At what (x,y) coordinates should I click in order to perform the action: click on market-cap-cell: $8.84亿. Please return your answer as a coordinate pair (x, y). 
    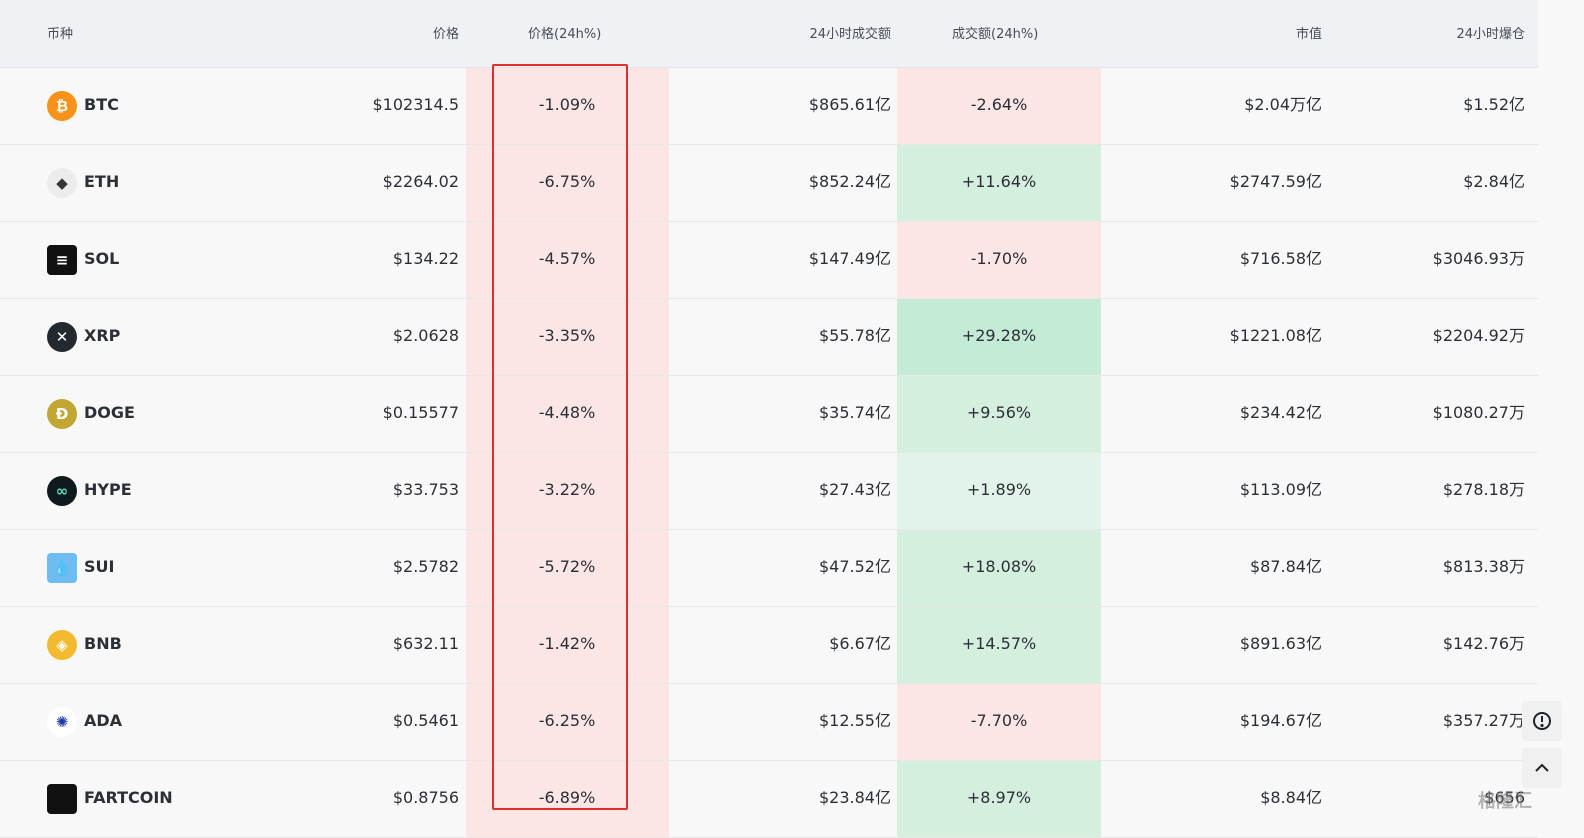
    Looking at the image, I should click on (1291, 797).